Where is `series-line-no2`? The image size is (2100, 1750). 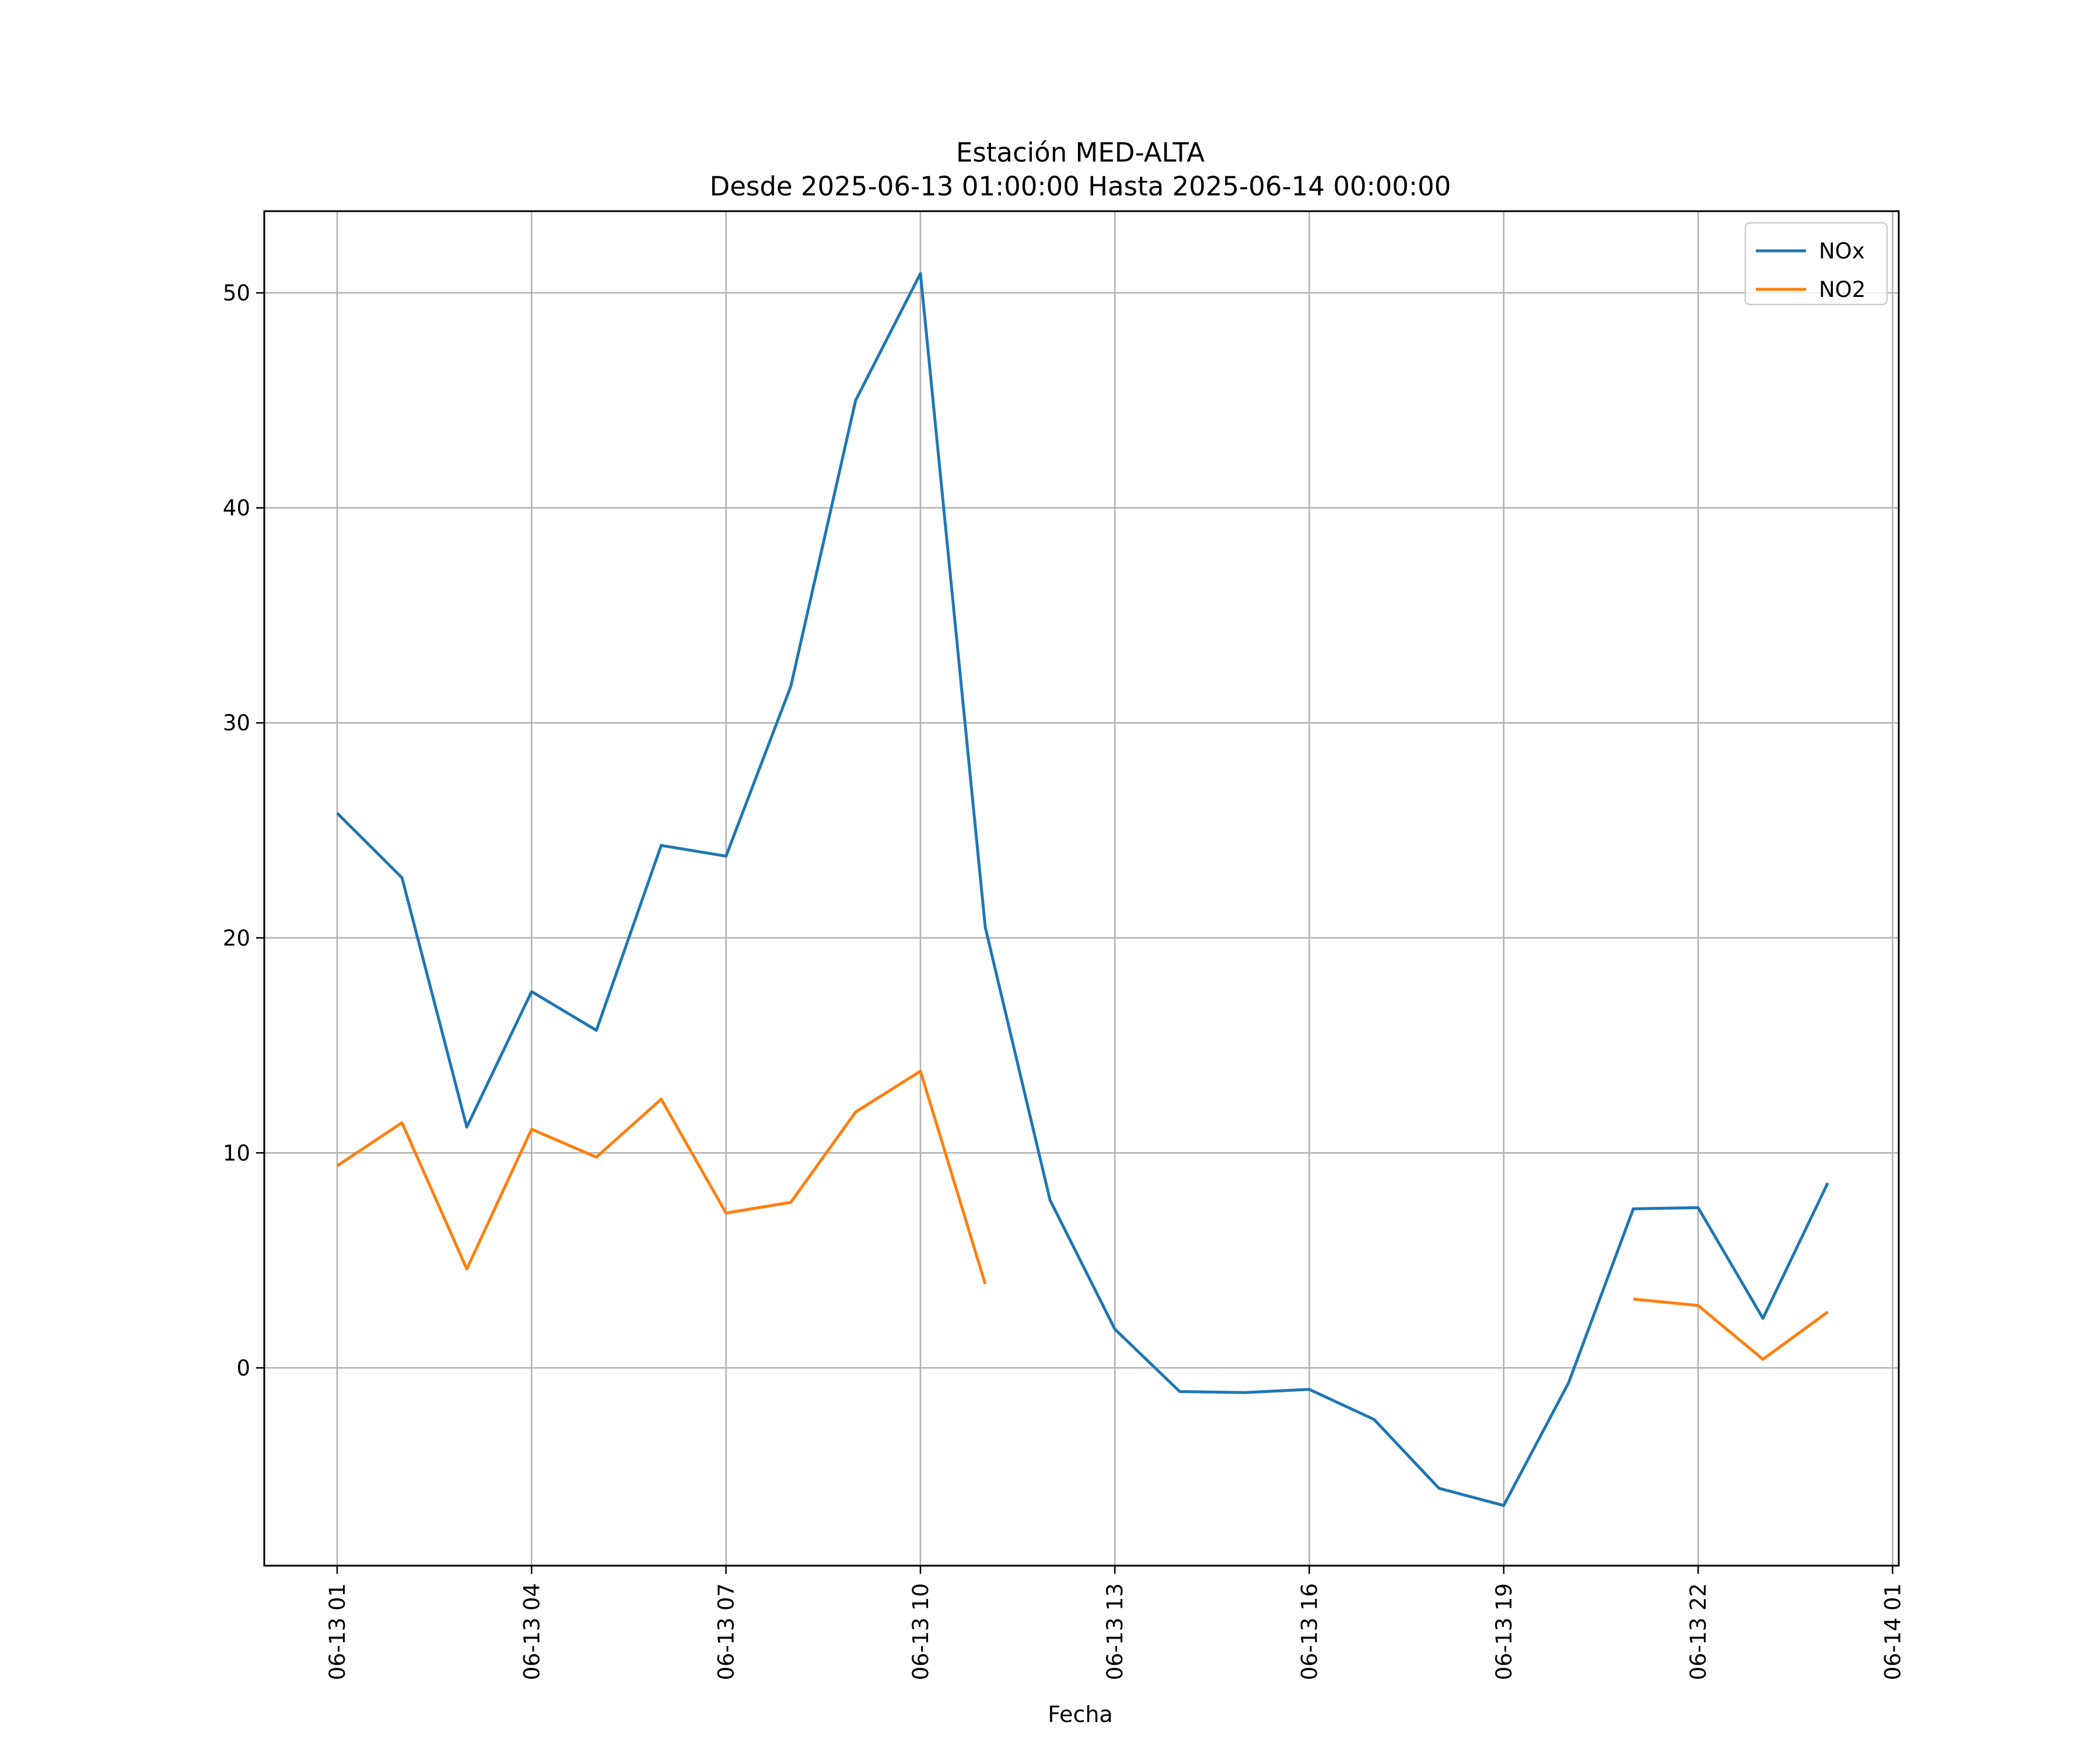
series-line-no2 is located at coordinates (1082, 1215).